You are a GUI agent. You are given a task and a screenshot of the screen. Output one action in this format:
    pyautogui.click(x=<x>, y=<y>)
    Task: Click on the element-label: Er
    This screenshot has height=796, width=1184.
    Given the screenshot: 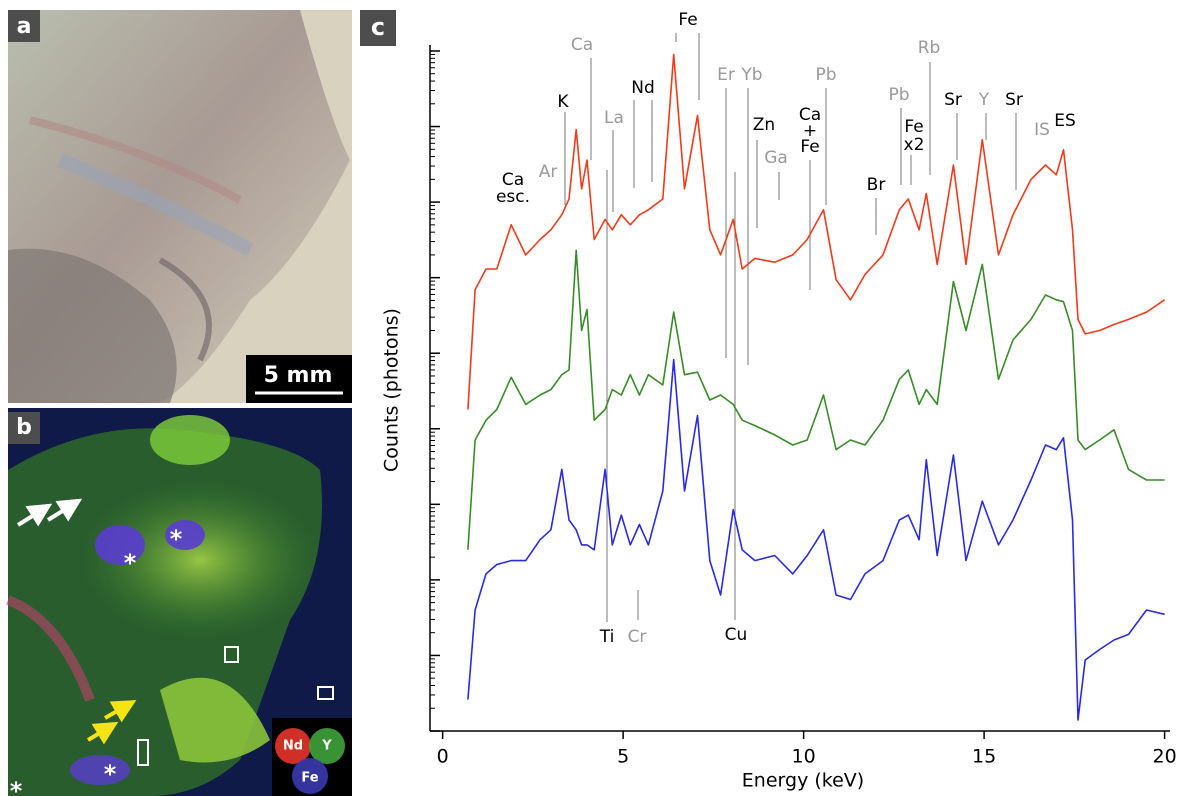 What is the action you would take?
    pyautogui.click(x=726, y=75)
    